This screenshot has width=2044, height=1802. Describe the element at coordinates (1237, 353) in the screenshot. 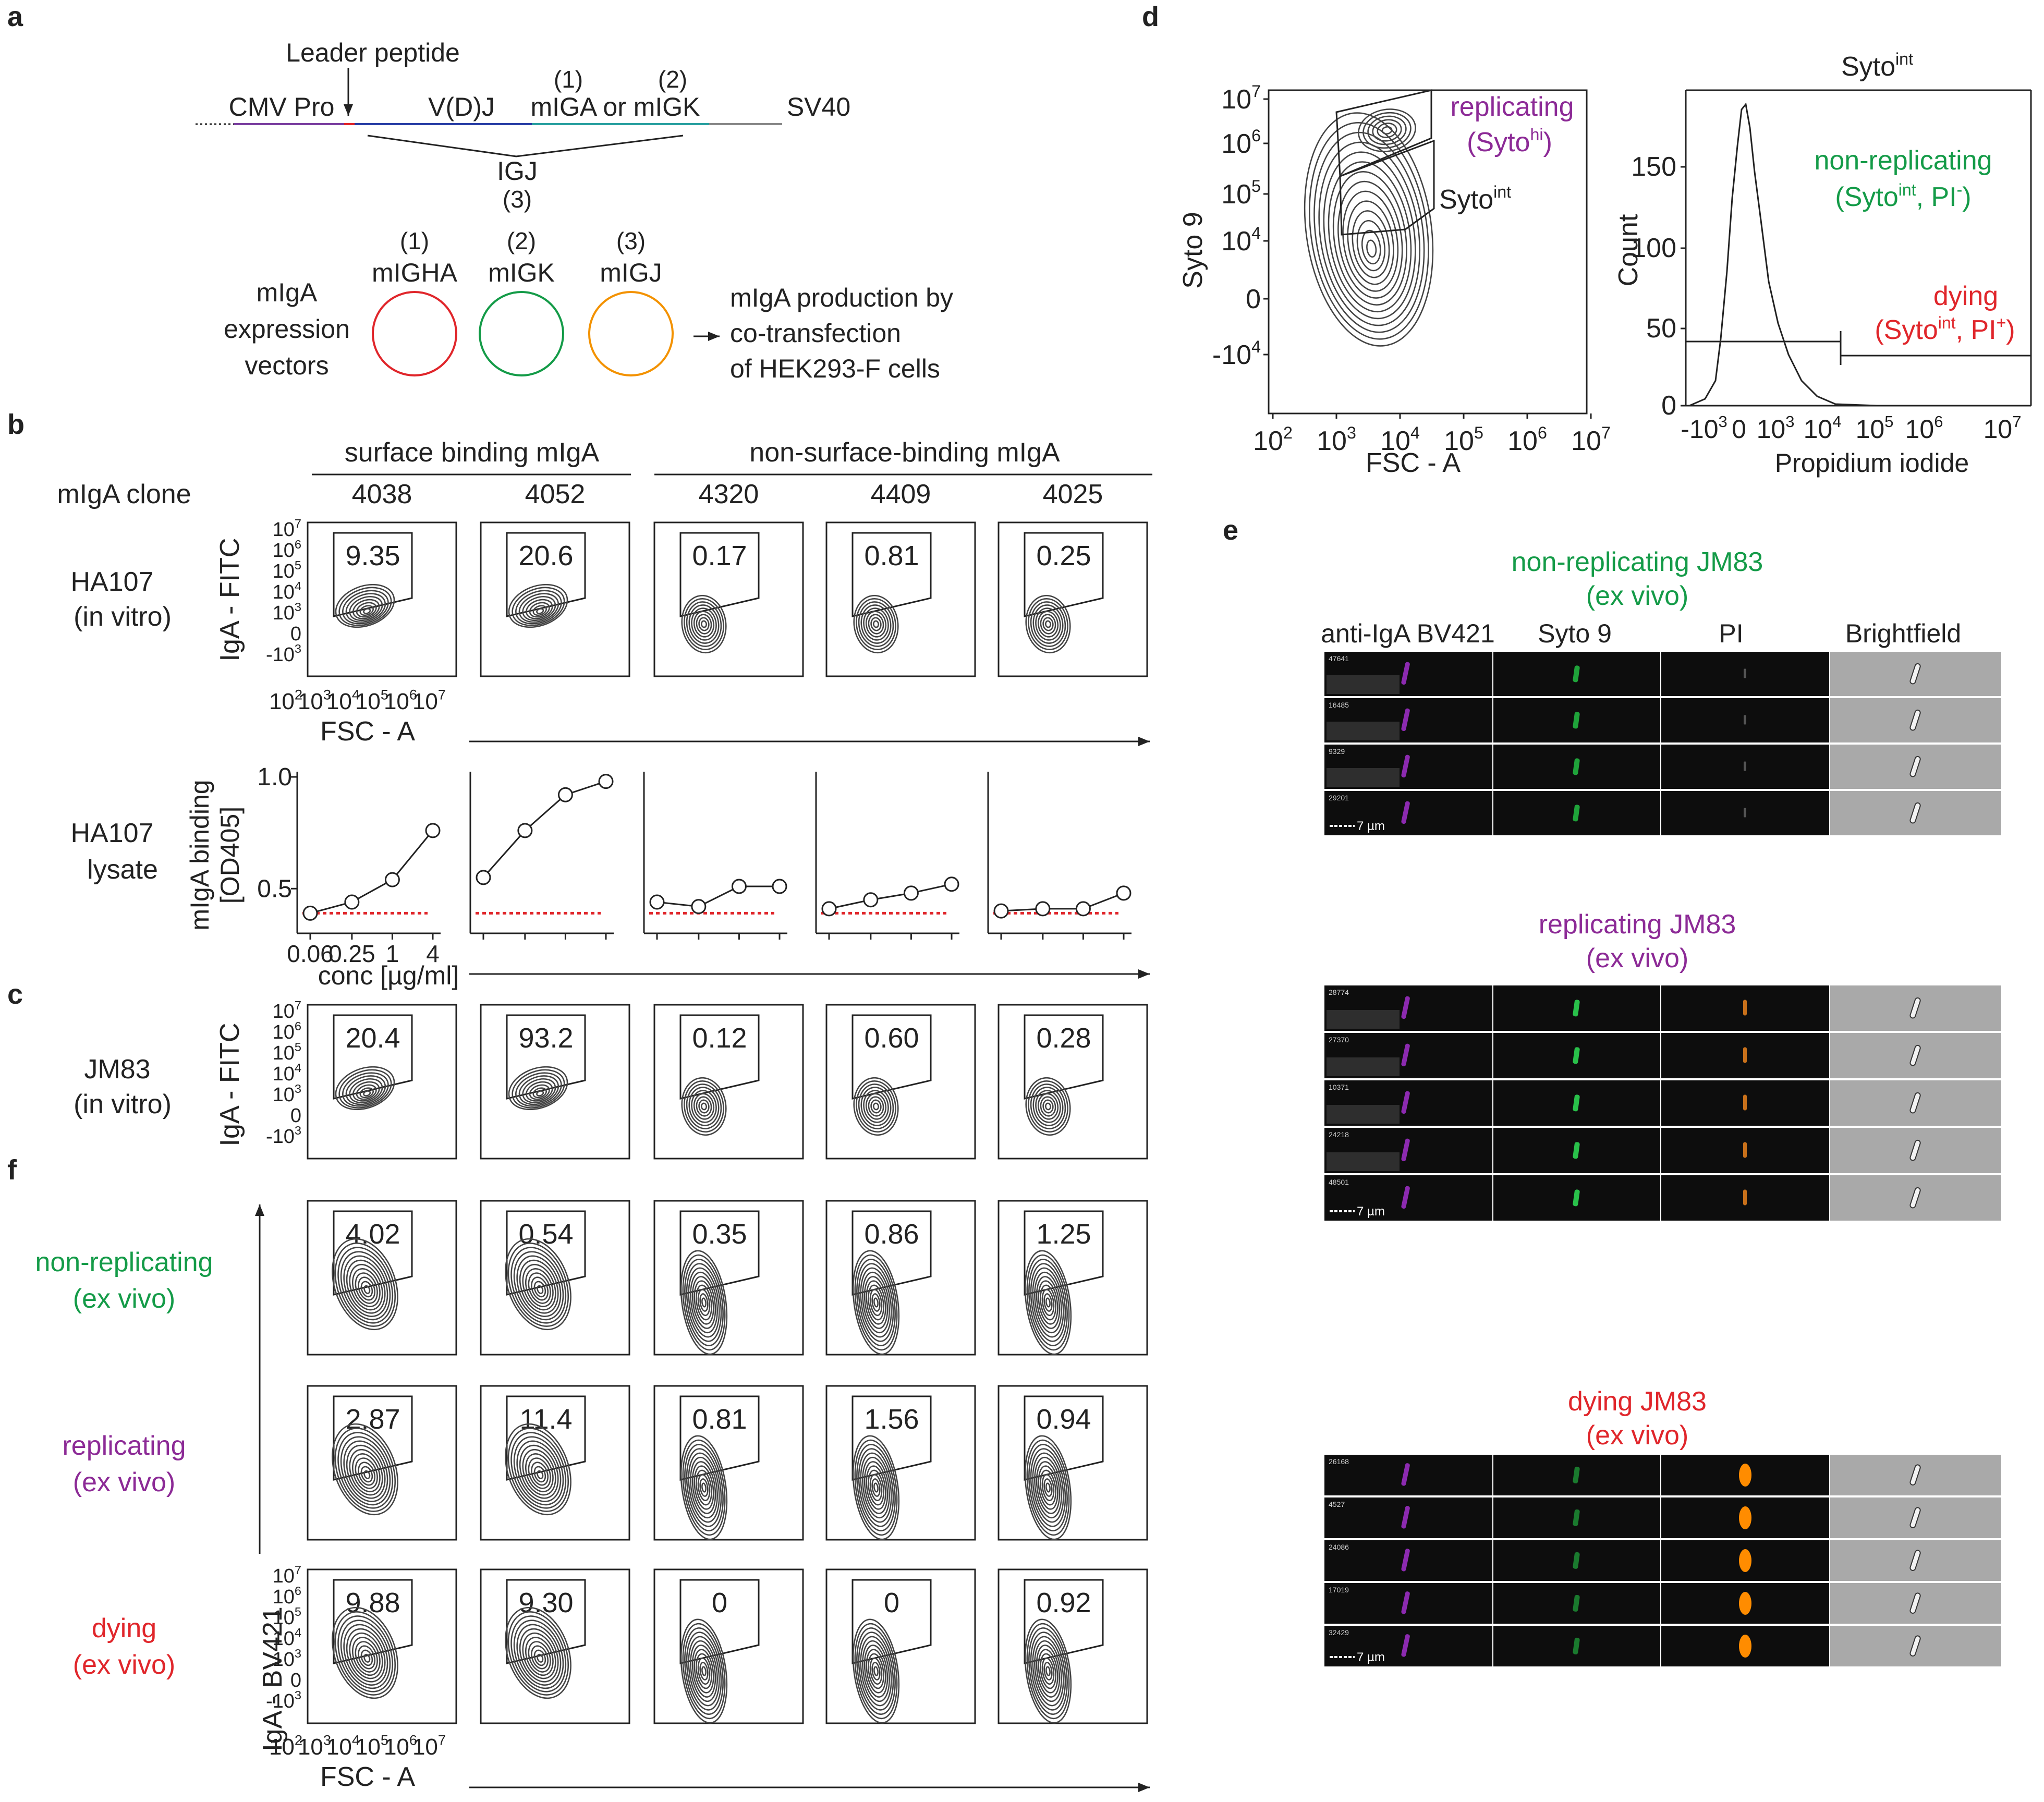

I see `tick-label: -104` at that location.